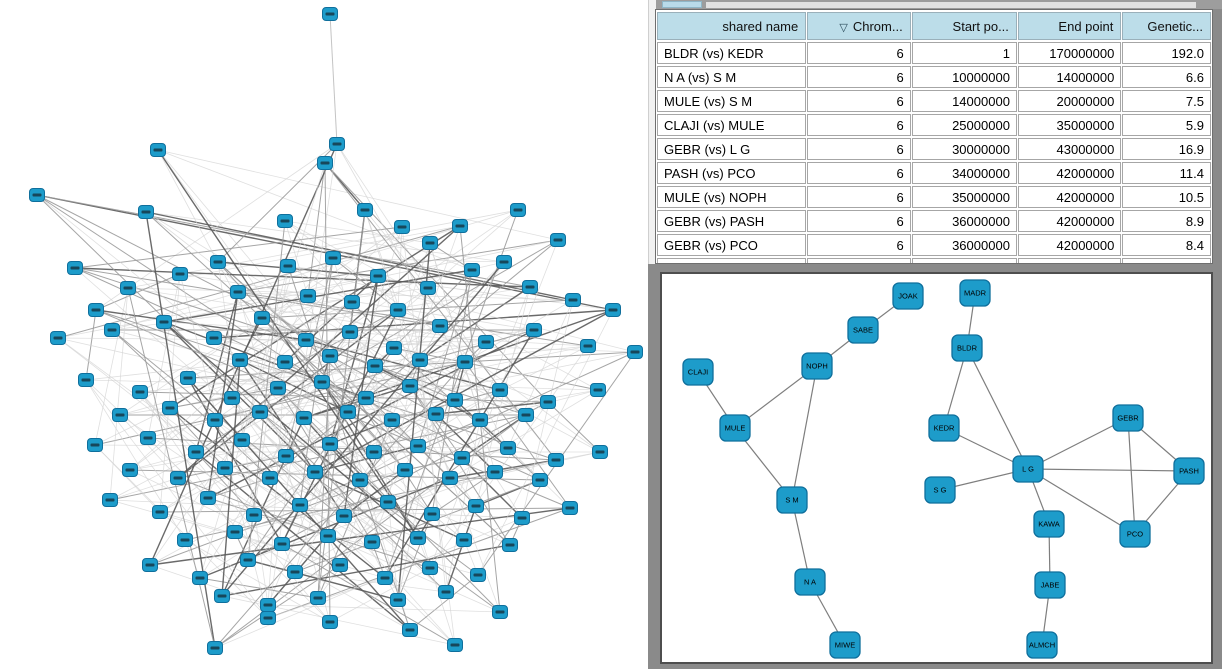 Image resolution: width=1222 pixels, height=669 pixels. Describe the element at coordinates (698, 372) in the screenshot. I see `subnetwork-node-claji: CLAJI` at that location.